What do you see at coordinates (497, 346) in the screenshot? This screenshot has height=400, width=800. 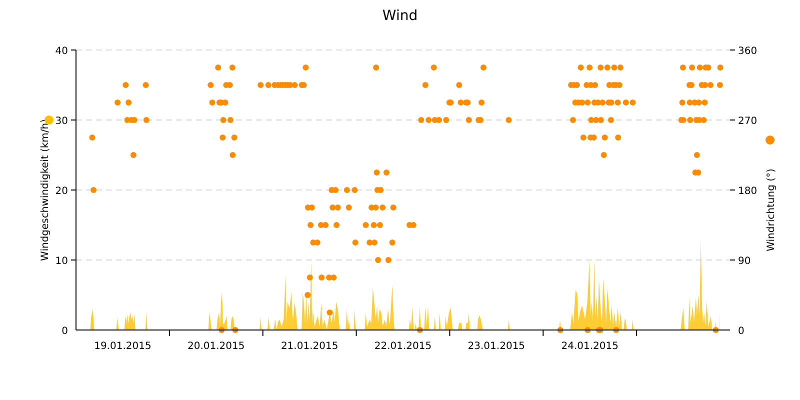 I see `x-tick-label: 23.01.2015` at bounding box center [497, 346].